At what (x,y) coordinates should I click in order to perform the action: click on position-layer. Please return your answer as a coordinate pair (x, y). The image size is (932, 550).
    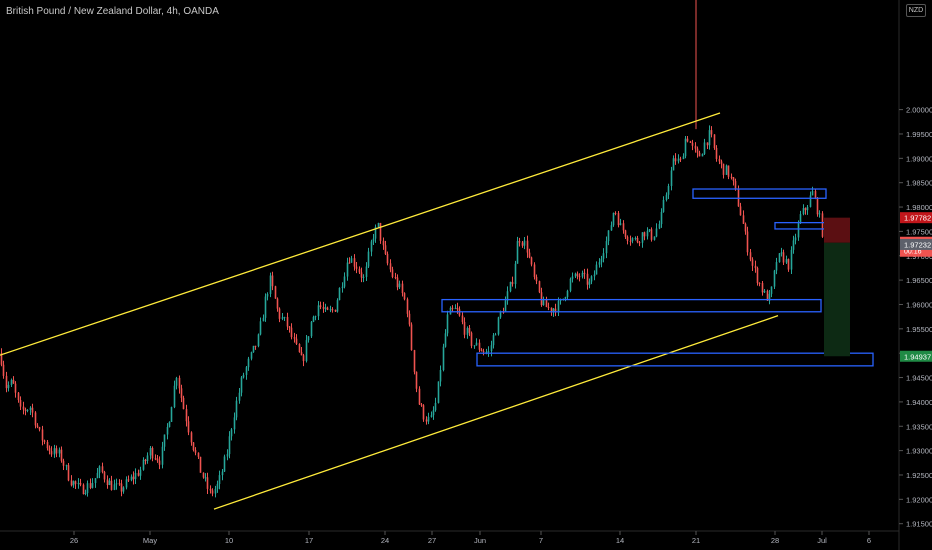
    Looking at the image, I should click on (837, 287).